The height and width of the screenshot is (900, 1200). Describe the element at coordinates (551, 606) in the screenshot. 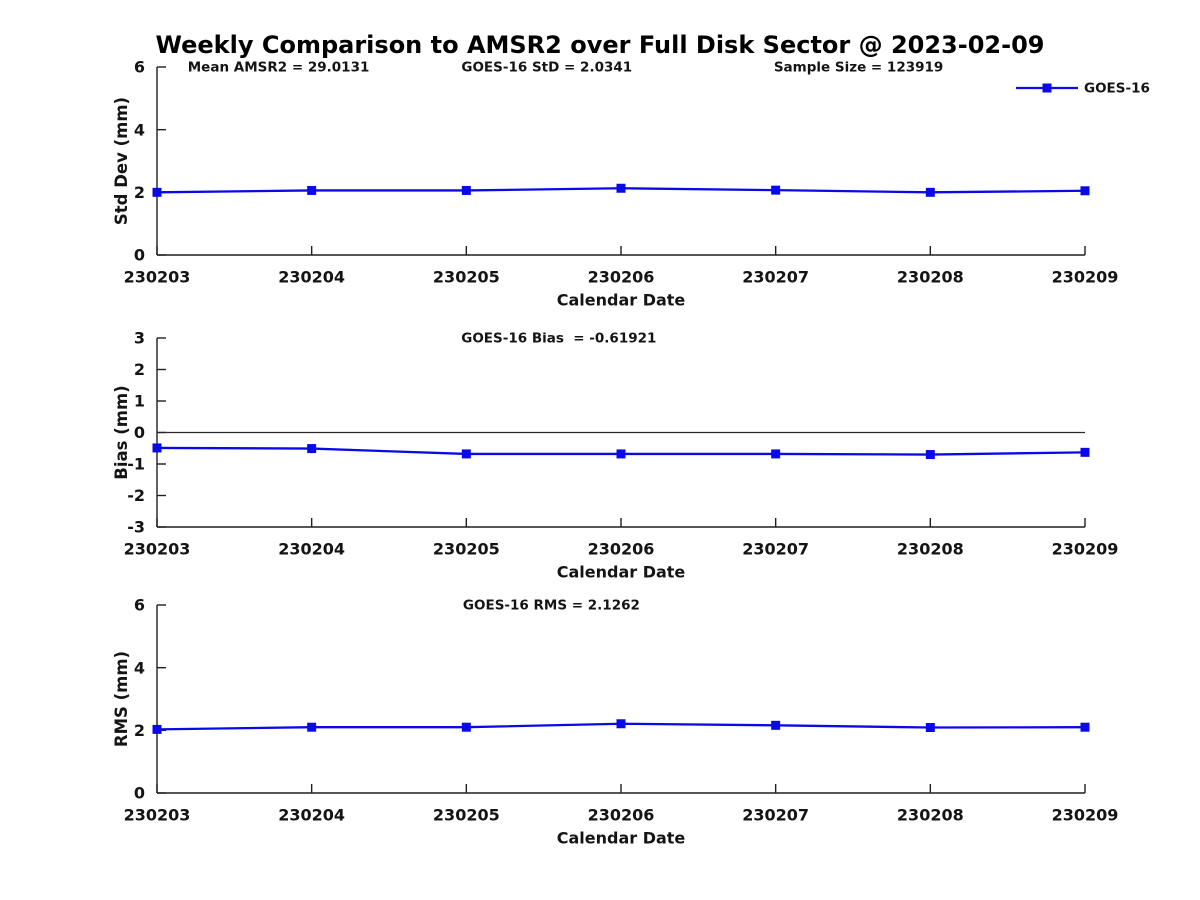

I see `annotation-text: GOES-16 RMS = 2.1262` at that location.